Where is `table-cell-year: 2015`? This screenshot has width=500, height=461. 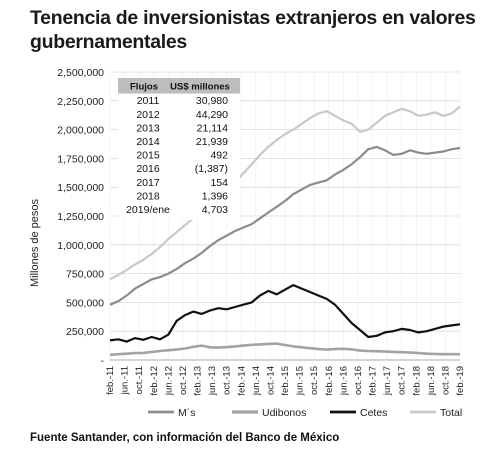
table-cell-year: 2015 is located at coordinates (148, 156).